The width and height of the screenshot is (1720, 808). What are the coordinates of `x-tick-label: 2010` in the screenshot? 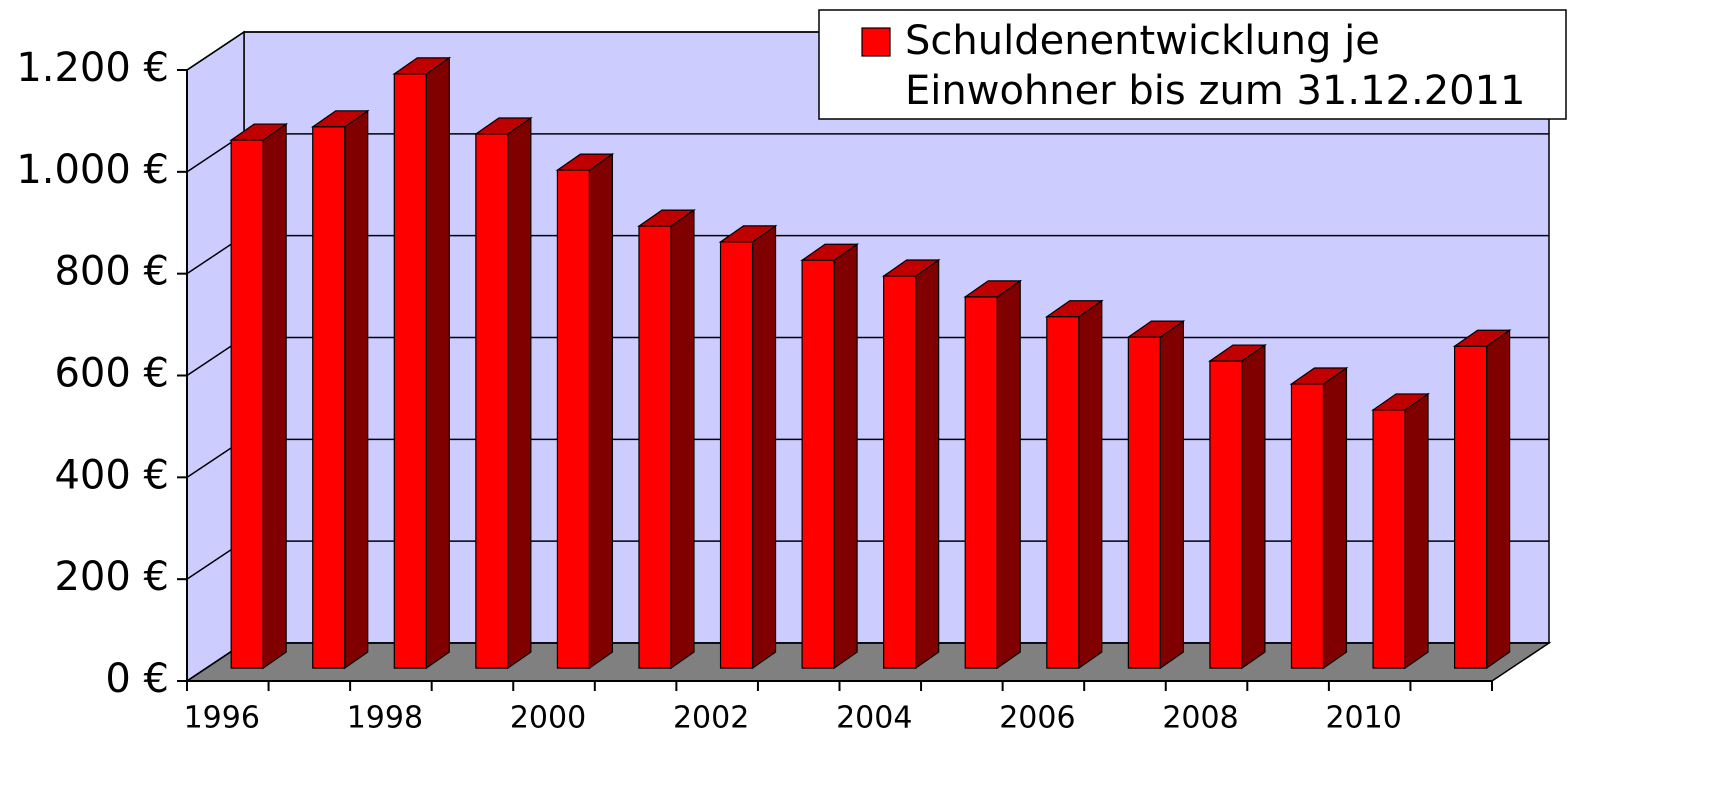 It's located at (1363, 718).